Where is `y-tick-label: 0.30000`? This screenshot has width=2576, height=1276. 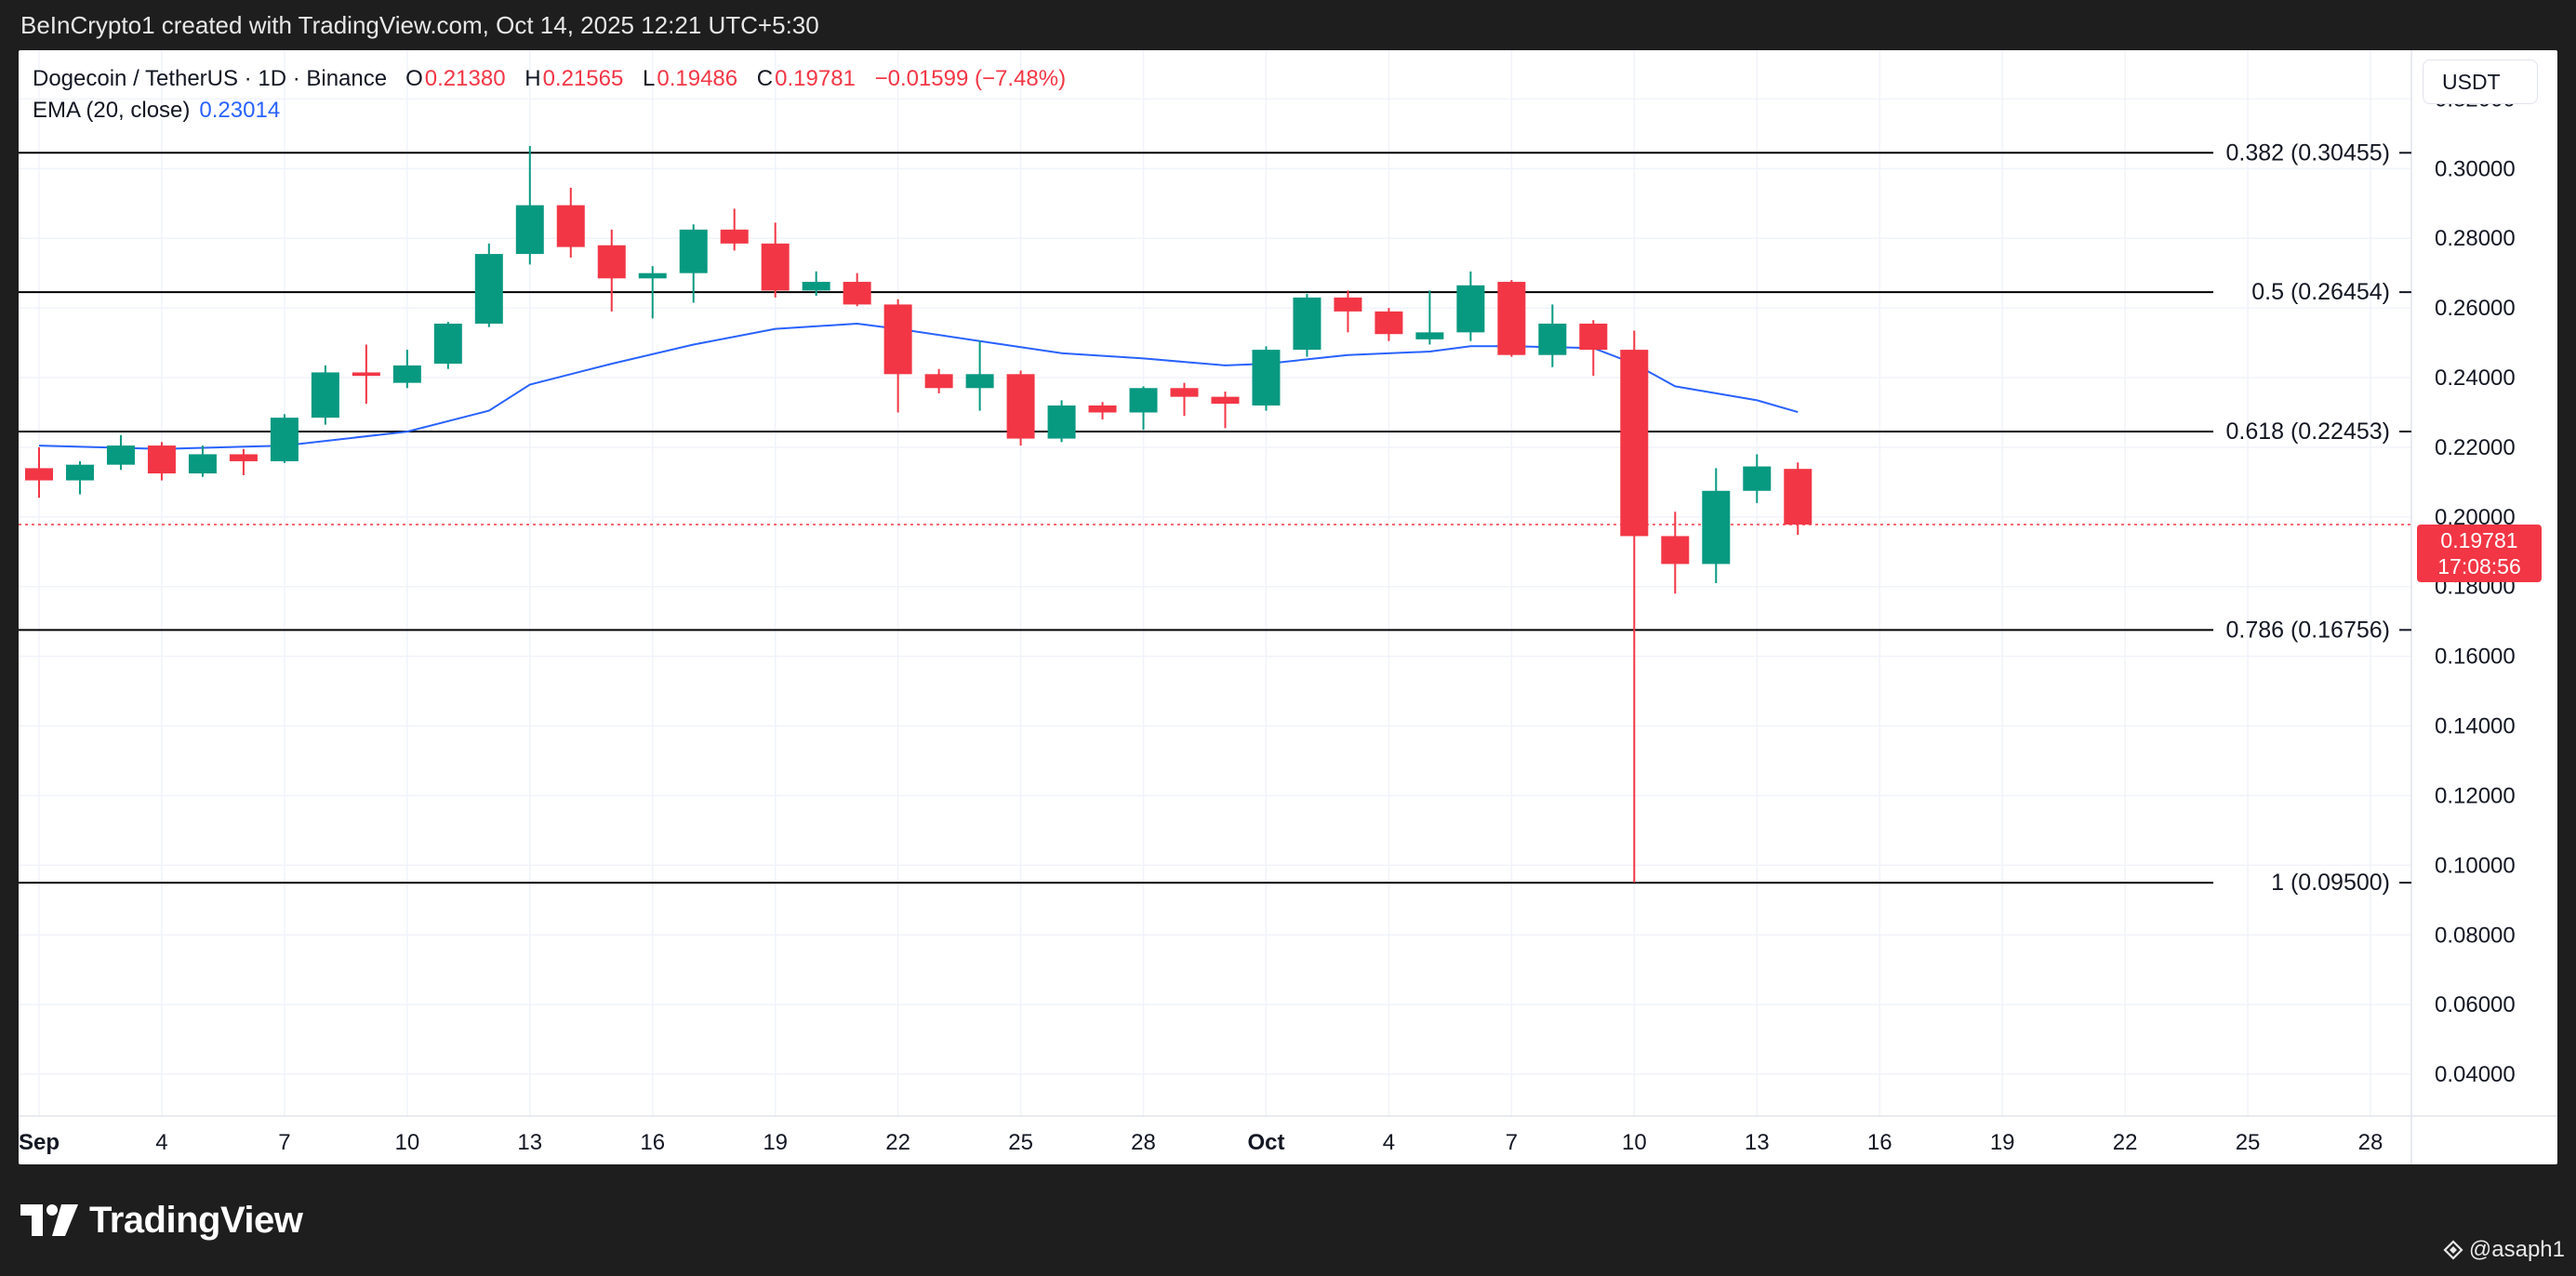 y-tick-label: 0.30000 is located at coordinates (2475, 168).